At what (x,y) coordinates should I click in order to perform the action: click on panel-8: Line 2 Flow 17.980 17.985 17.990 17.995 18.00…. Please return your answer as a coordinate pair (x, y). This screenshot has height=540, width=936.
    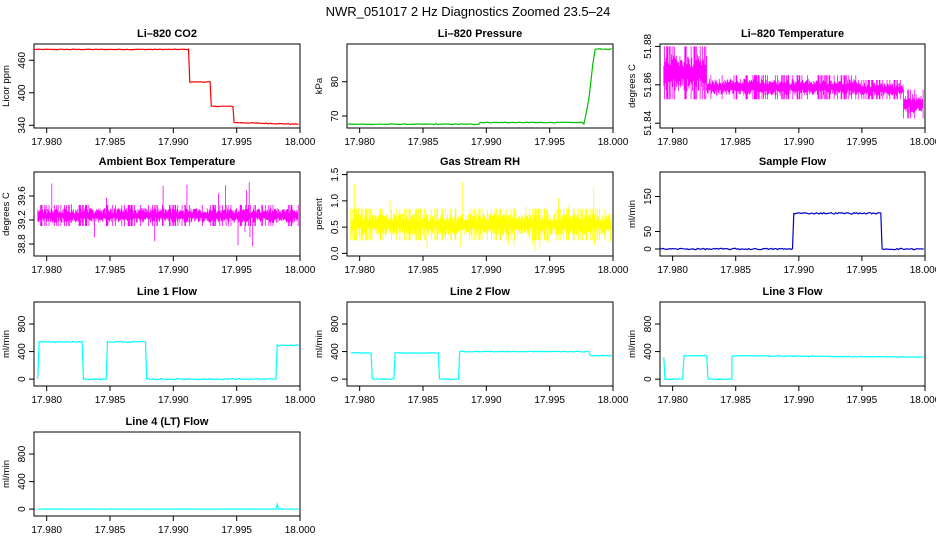
    Looking at the image, I should click on (471, 346).